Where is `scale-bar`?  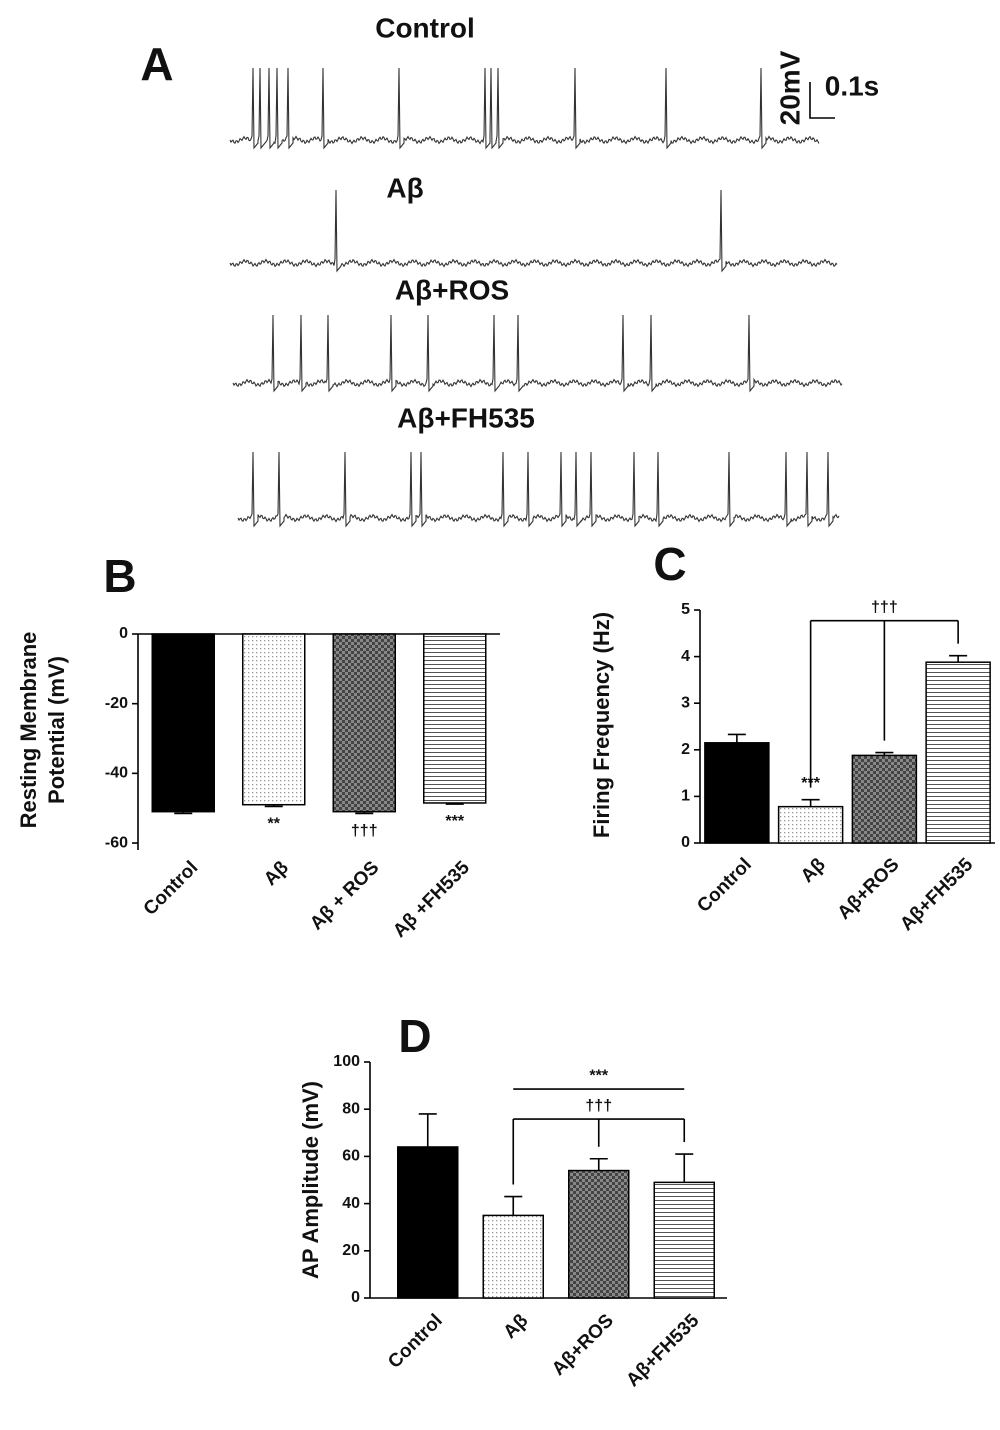
scale-bar is located at coordinates (822, 100).